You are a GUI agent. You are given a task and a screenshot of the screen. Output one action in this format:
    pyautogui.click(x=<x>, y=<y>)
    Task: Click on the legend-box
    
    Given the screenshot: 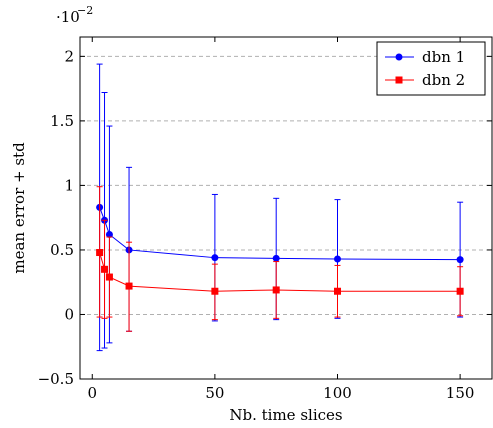 What is the action you would take?
    pyautogui.click(x=431, y=68)
    